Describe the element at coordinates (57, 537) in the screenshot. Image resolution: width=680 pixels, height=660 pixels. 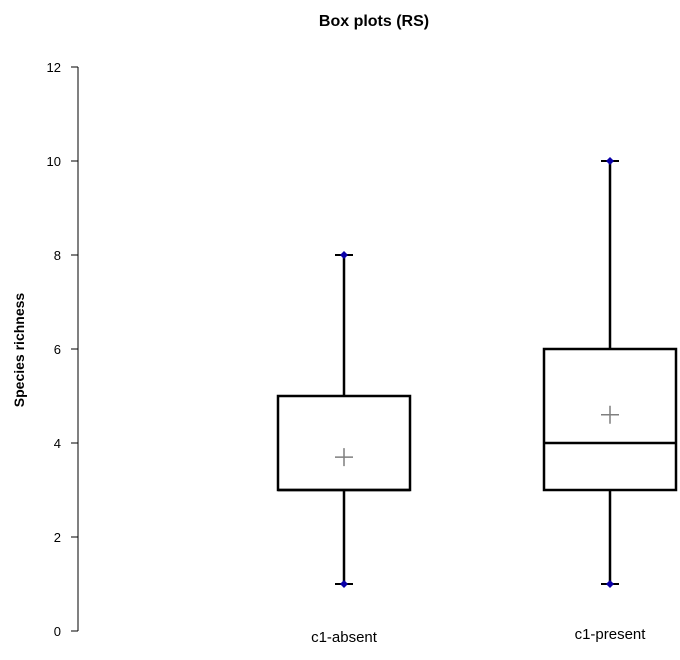
I see `y-tick-label: 2` at that location.